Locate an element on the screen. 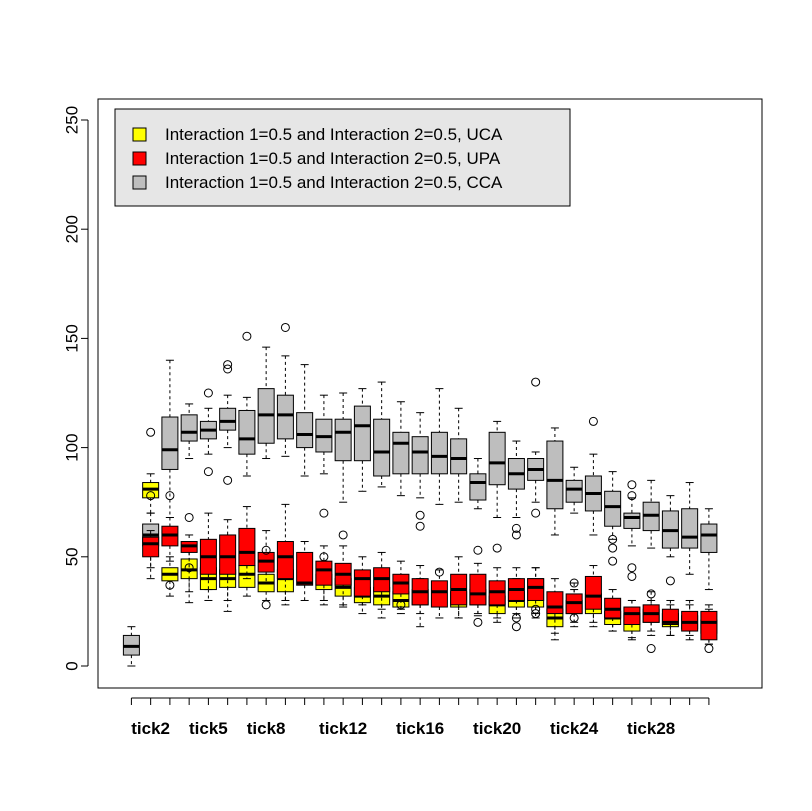 The width and height of the screenshot is (812, 811). box-upa-tick2 is located at coordinates (151, 555).